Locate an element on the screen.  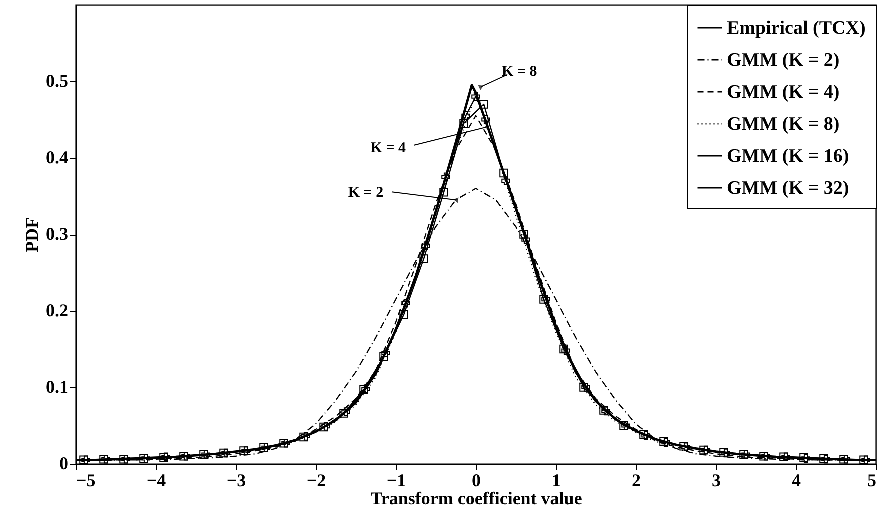
legend-label: GMM (K = 8) is located at coordinates (783, 124).